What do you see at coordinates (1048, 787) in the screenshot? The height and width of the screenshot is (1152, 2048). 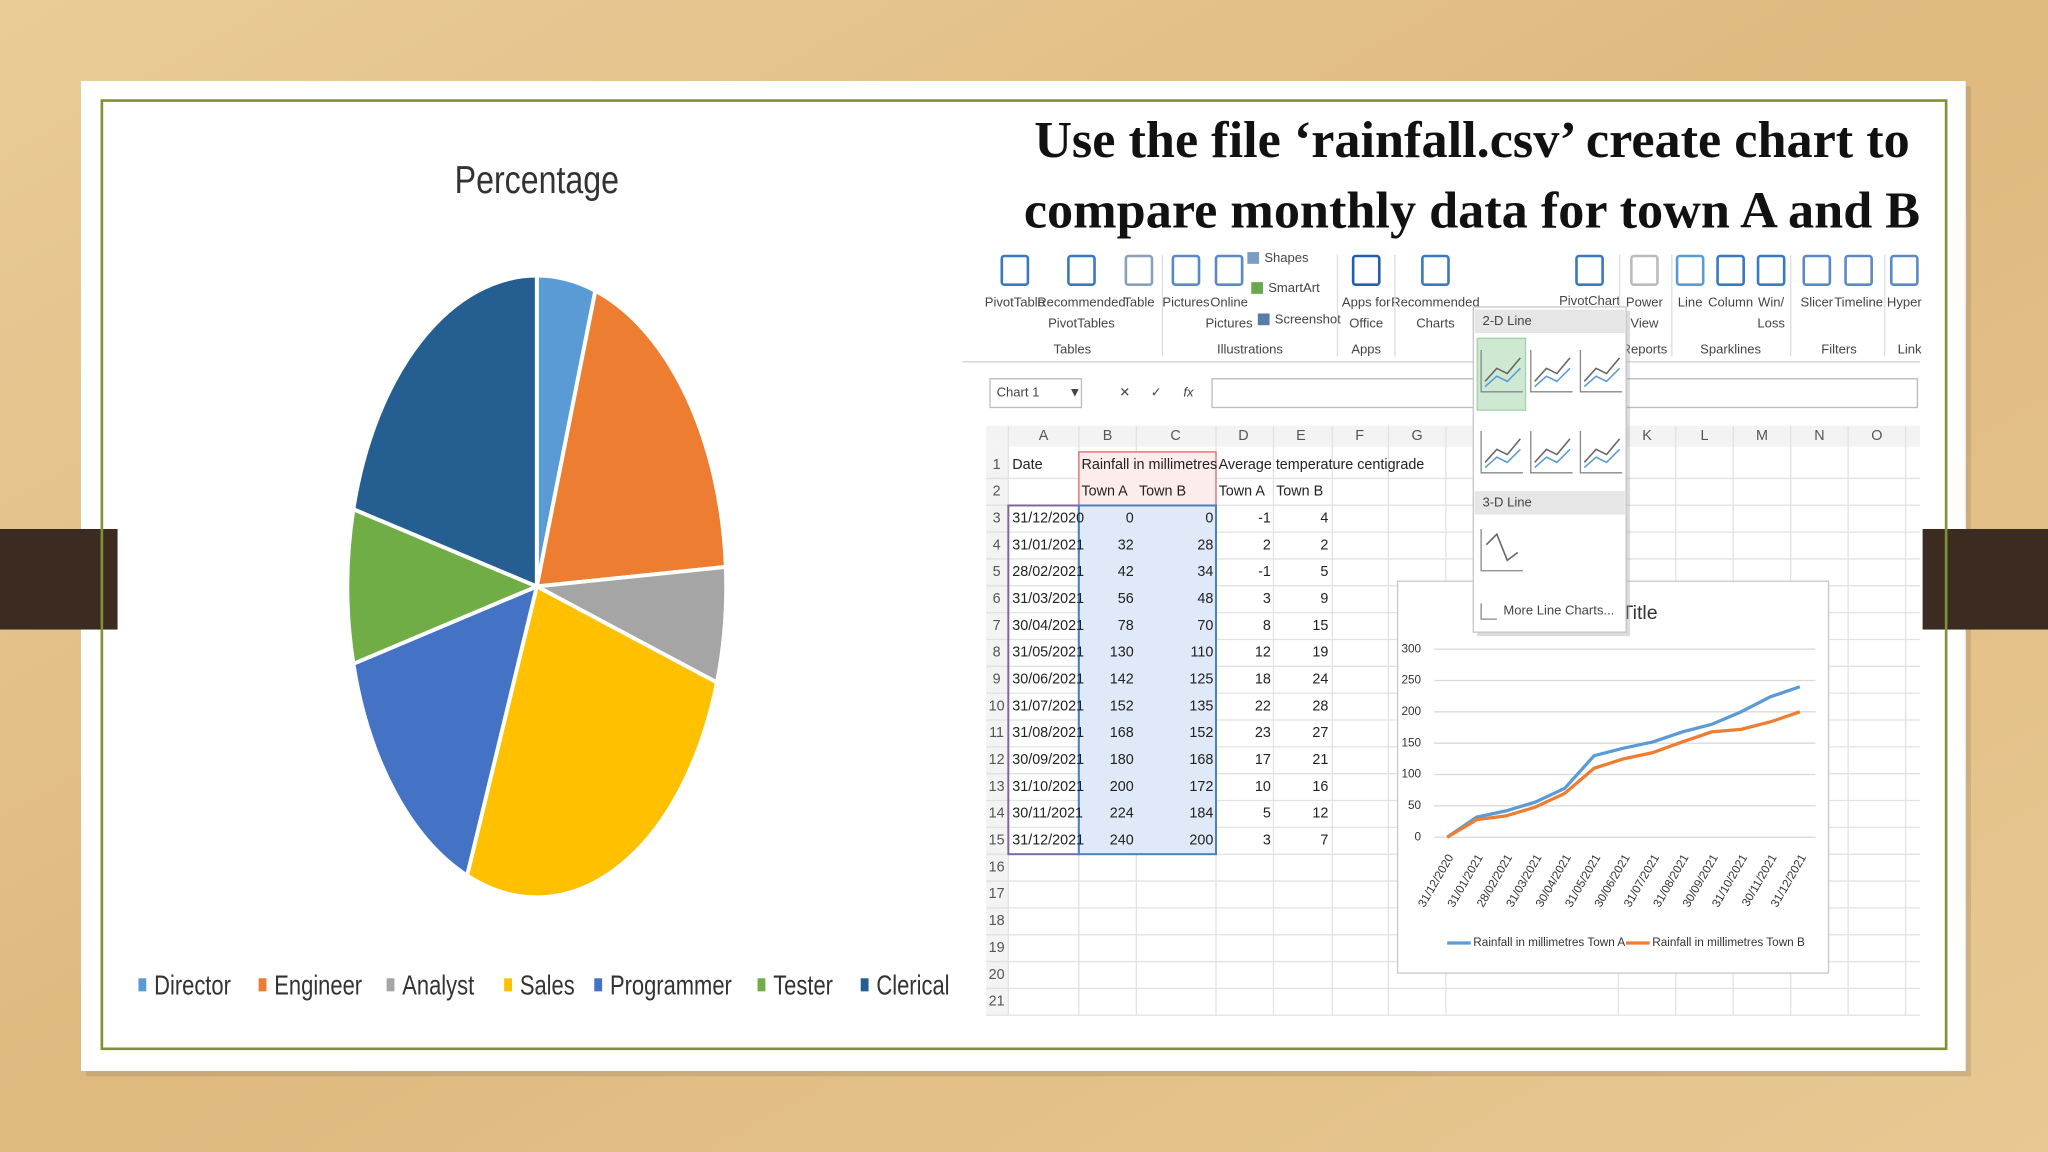 I see `data-cell: 31/10/2021` at bounding box center [1048, 787].